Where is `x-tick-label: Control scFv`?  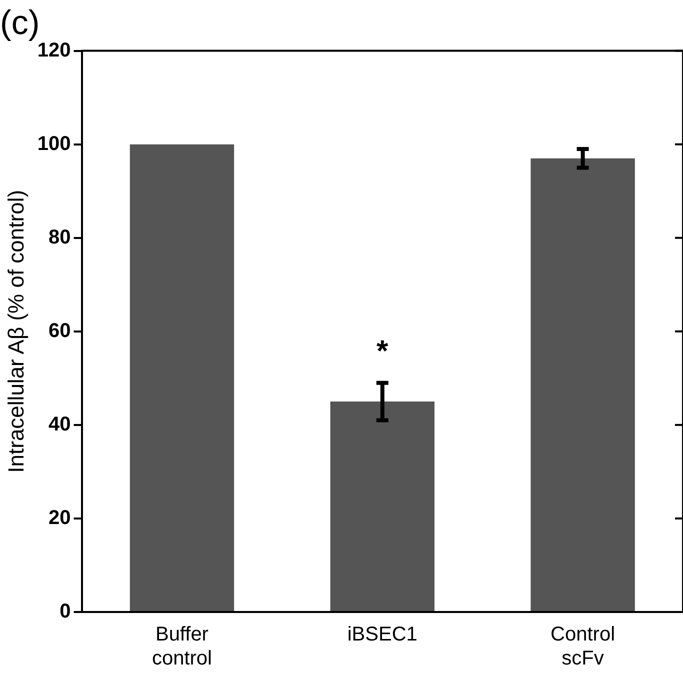 x-tick-label: Control scFv is located at coordinates (583, 647).